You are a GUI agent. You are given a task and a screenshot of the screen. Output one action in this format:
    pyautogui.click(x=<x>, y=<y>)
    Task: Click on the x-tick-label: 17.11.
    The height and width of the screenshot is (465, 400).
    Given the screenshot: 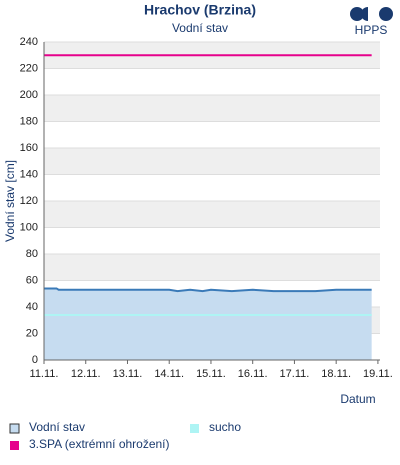 What is the action you would take?
    pyautogui.click(x=295, y=374)
    